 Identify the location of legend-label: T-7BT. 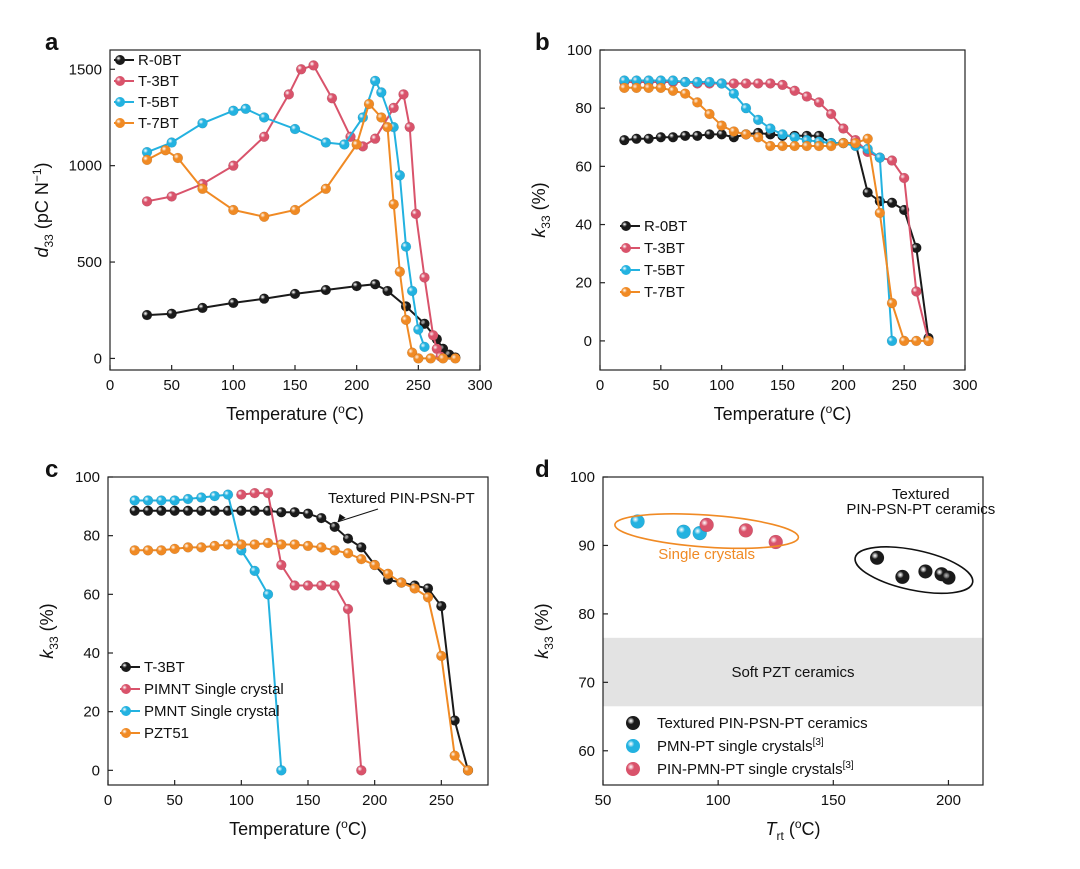
(664, 292).